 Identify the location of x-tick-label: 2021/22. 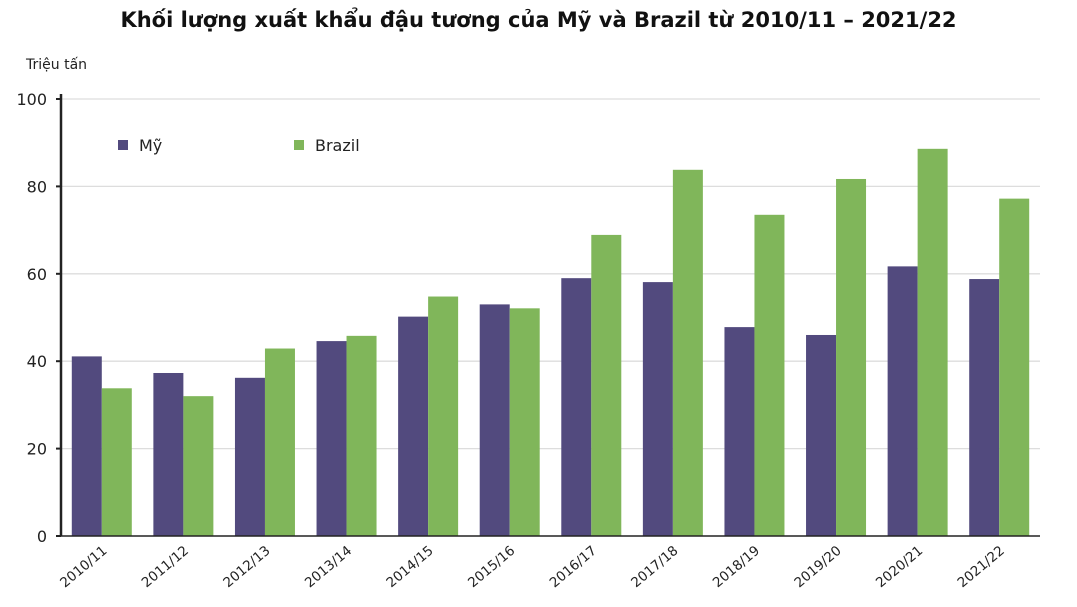
(981, 567).